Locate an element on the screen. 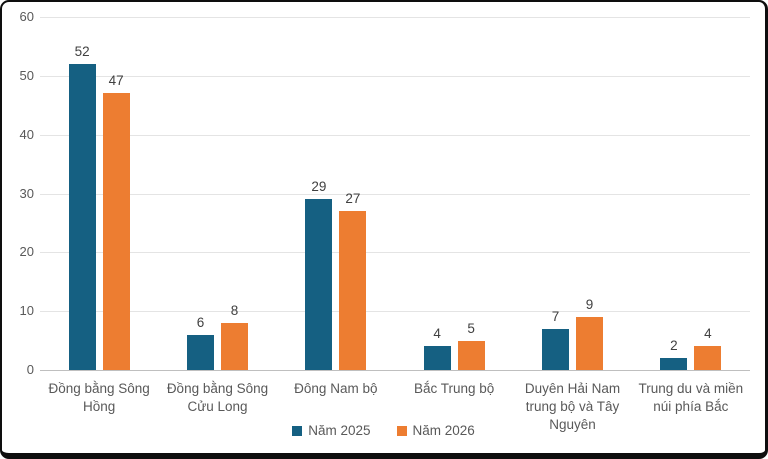 The width and height of the screenshot is (768, 459). y-axis-label-10: 10 is located at coordinates (26, 311).